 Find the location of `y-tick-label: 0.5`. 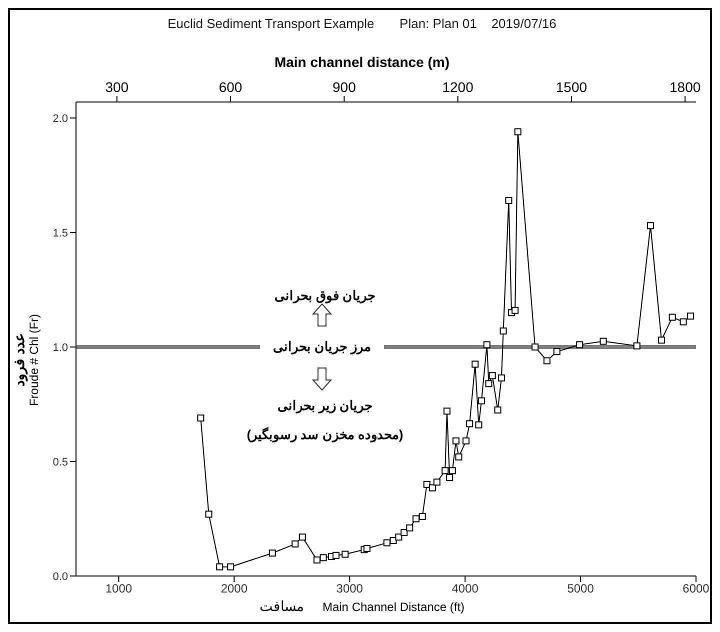

y-tick-label: 0.5 is located at coordinates (60, 462).